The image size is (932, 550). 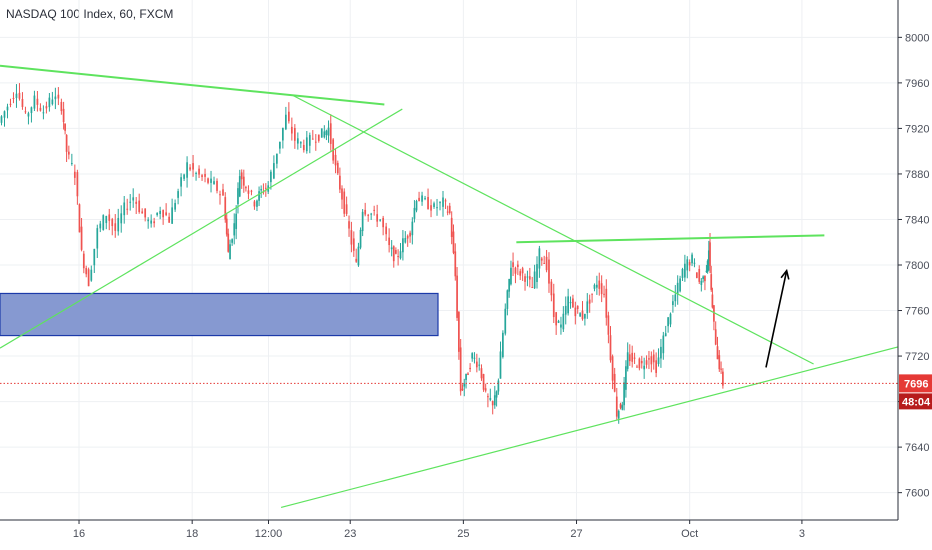 What do you see at coordinates (915, 401) in the screenshot?
I see `countdown-badge` at bounding box center [915, 401].